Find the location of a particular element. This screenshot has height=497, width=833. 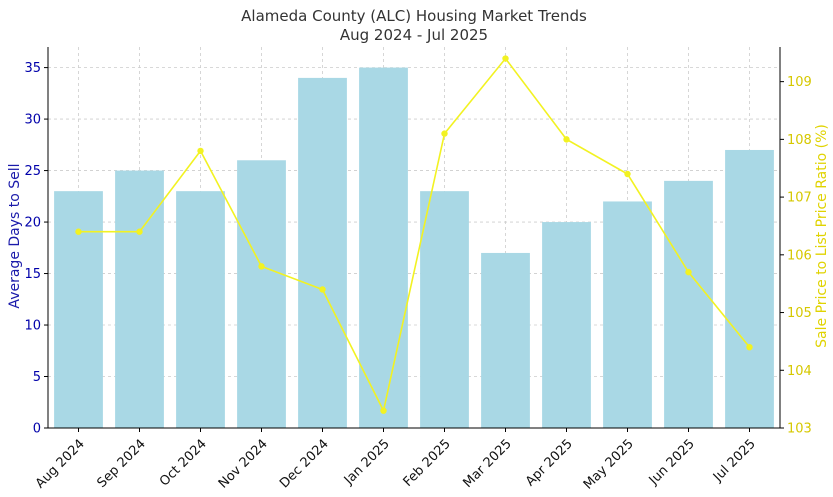

tick-label: Jul 2025 is located at coordinates (734, 461).